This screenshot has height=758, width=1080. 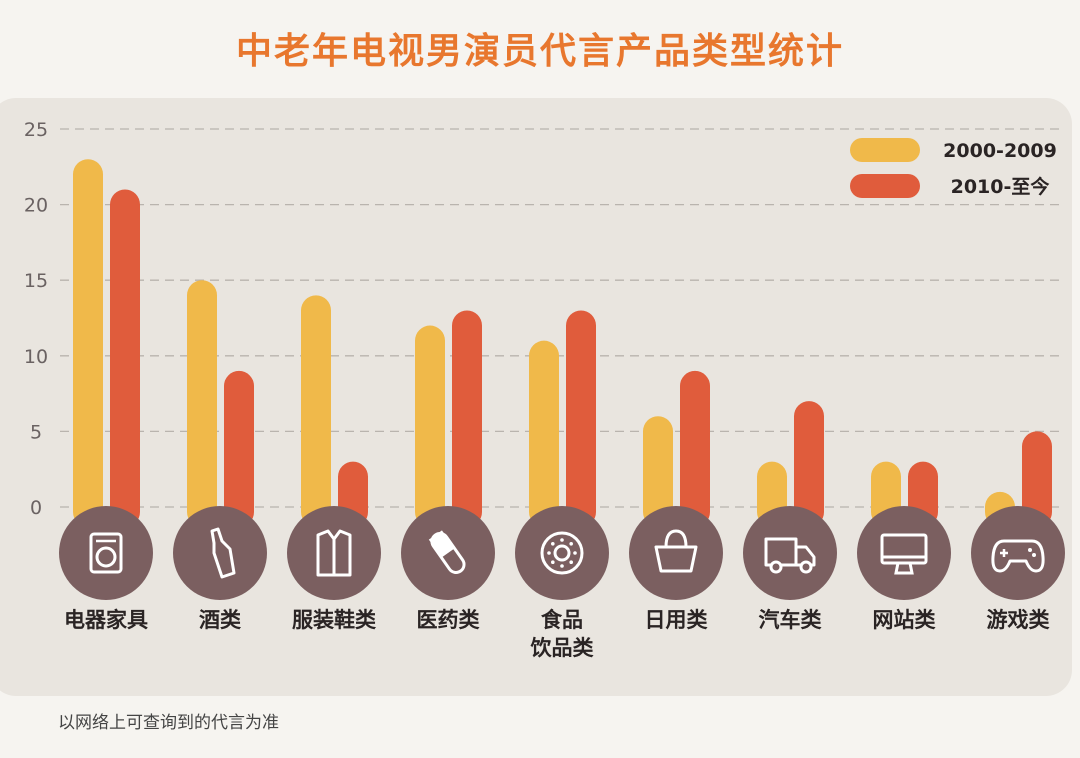 What do you see at coordinates (1018, 556) in the screenshot?
I see `gamepad-icon` at bounding box center [1018, 556].